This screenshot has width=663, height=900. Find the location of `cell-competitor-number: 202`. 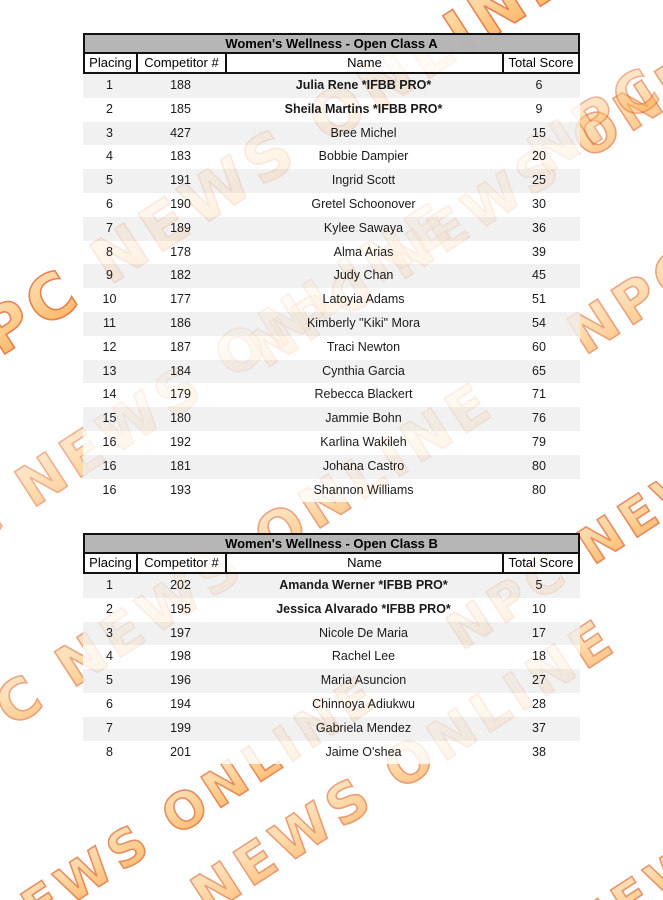

cell-competitor-number: 202 is located at coordinates (180, 585).